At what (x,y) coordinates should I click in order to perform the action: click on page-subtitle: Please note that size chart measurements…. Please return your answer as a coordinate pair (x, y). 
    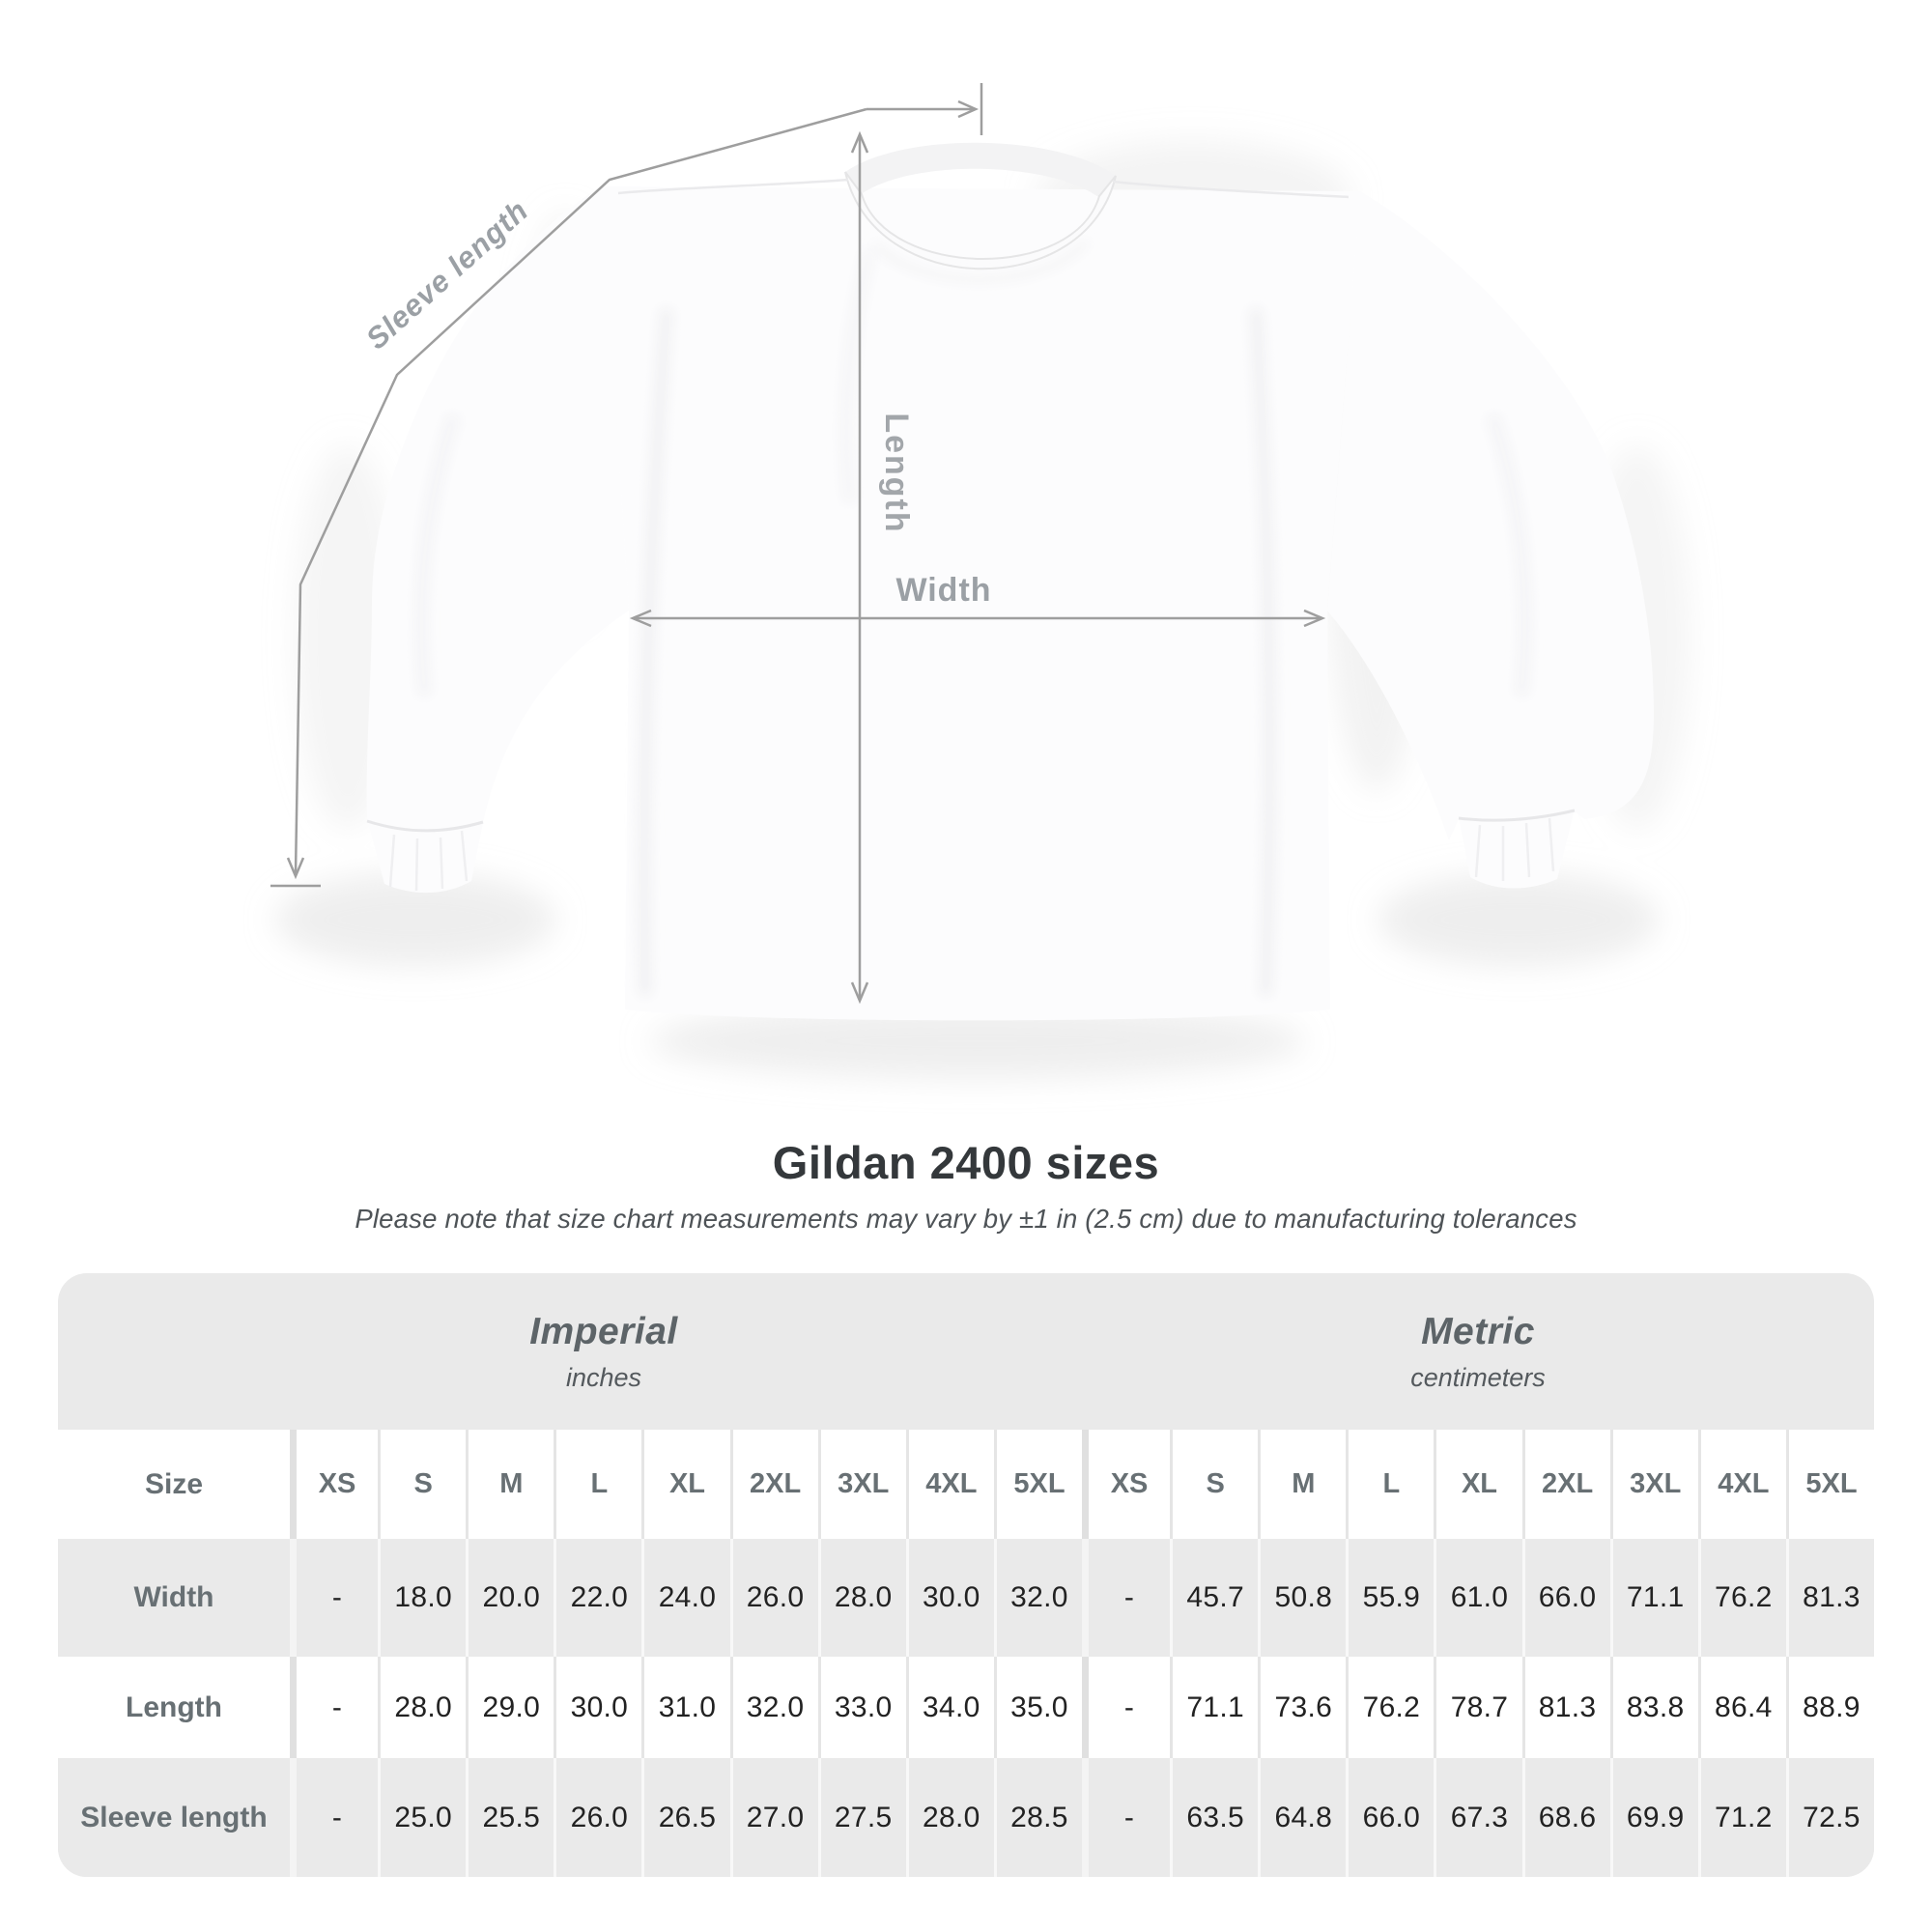
    Looking at the image, I should click on (966, 1219).